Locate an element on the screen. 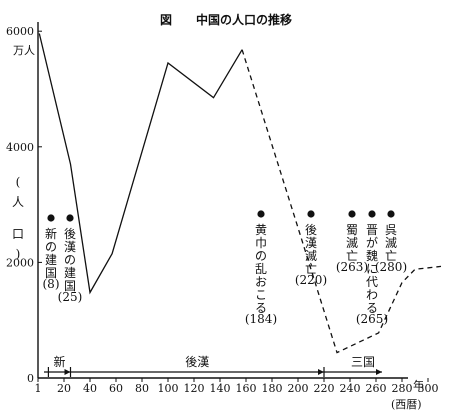 Image resolution: width=450 pixels, height=417 pixels. x-tick-label: 40 is located at coordinates (90, 388).